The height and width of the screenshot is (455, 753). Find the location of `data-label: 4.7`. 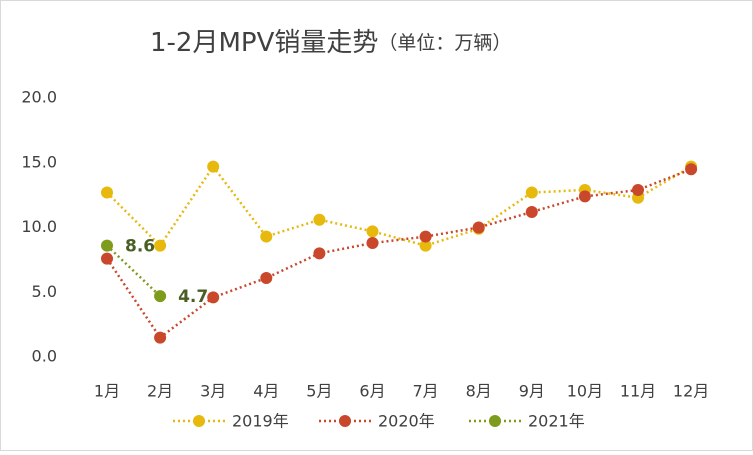

data-label: 4.7 is located at coordinates (193, 297).